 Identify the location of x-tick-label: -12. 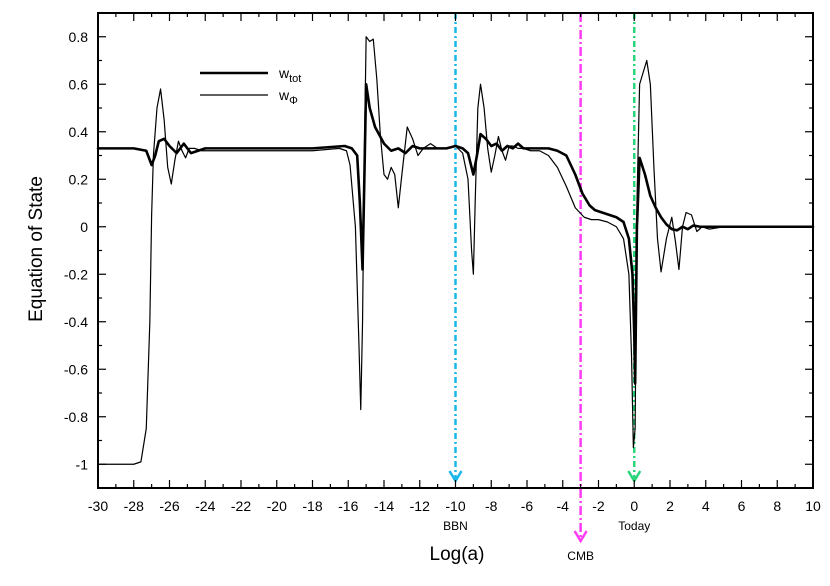
(420, 506).